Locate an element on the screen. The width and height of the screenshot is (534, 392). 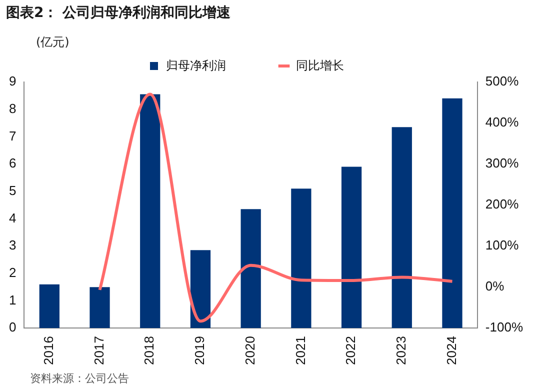
y2-tick-label: 200% is located at coordinates (502, 204).